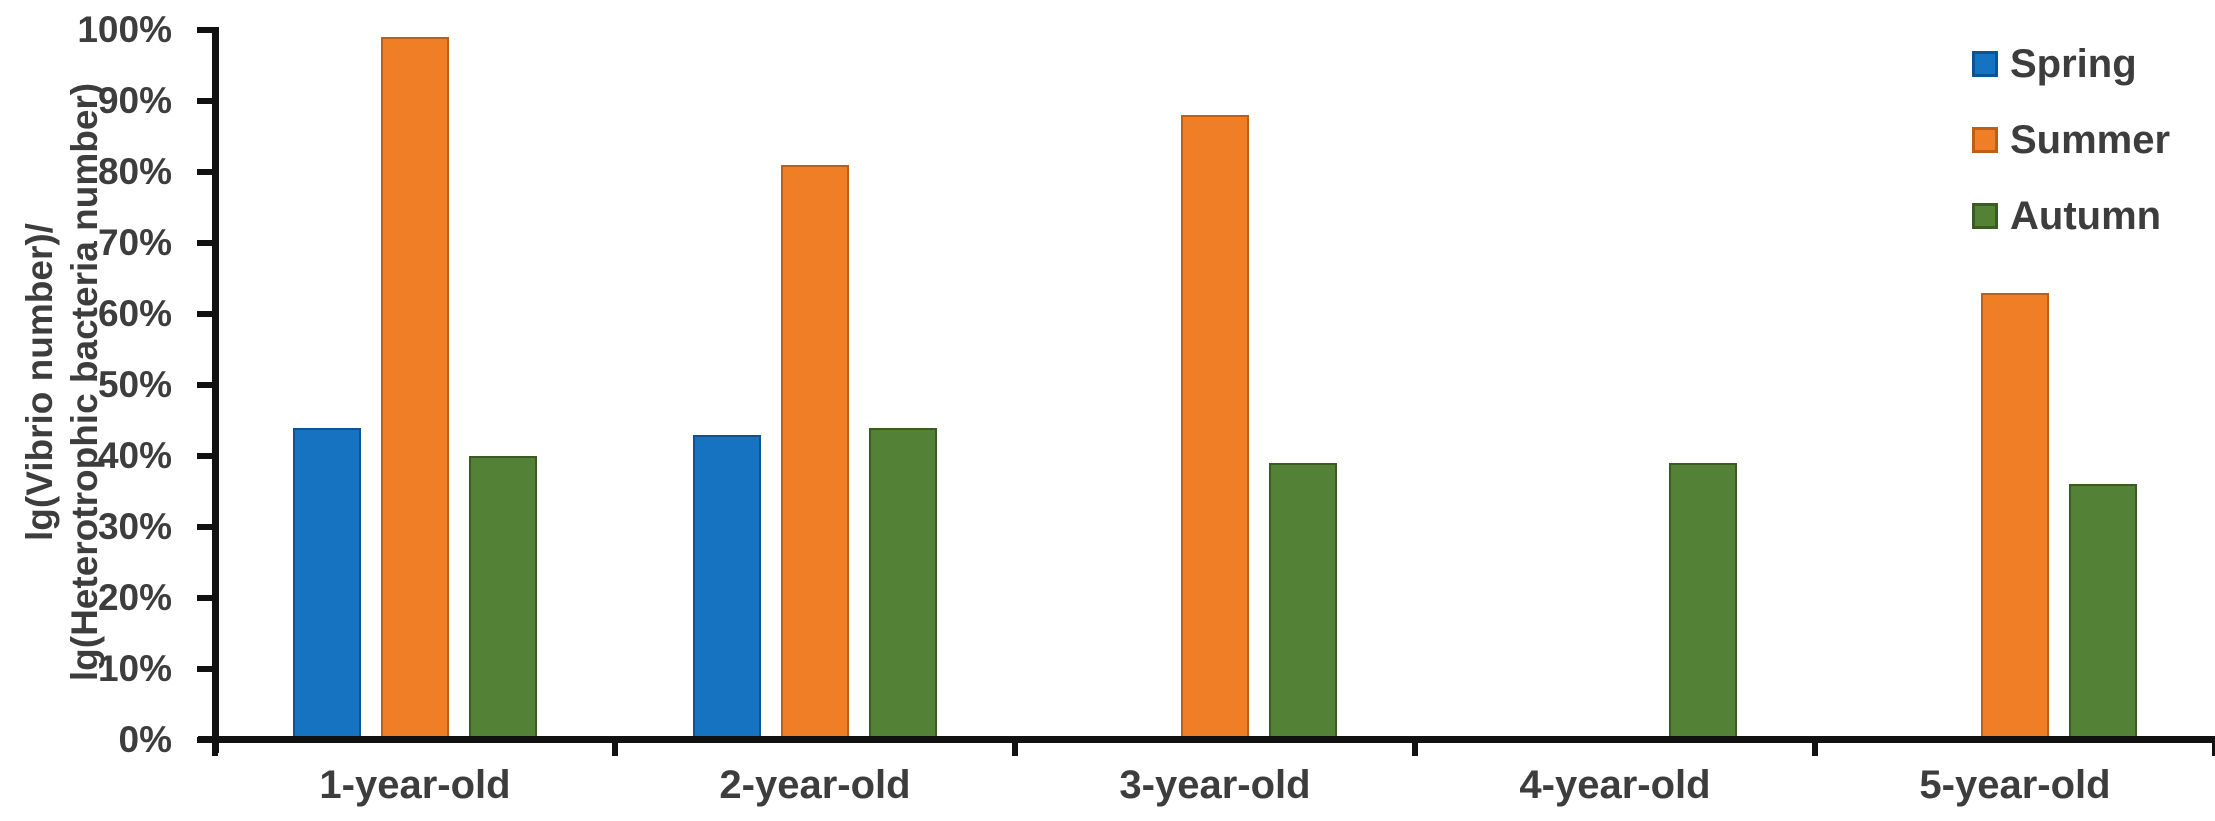 The image size is (2215, 821). Describe the element at coordinates (206, 172) in the screenshot. I see `y-tick-80%` at that location.